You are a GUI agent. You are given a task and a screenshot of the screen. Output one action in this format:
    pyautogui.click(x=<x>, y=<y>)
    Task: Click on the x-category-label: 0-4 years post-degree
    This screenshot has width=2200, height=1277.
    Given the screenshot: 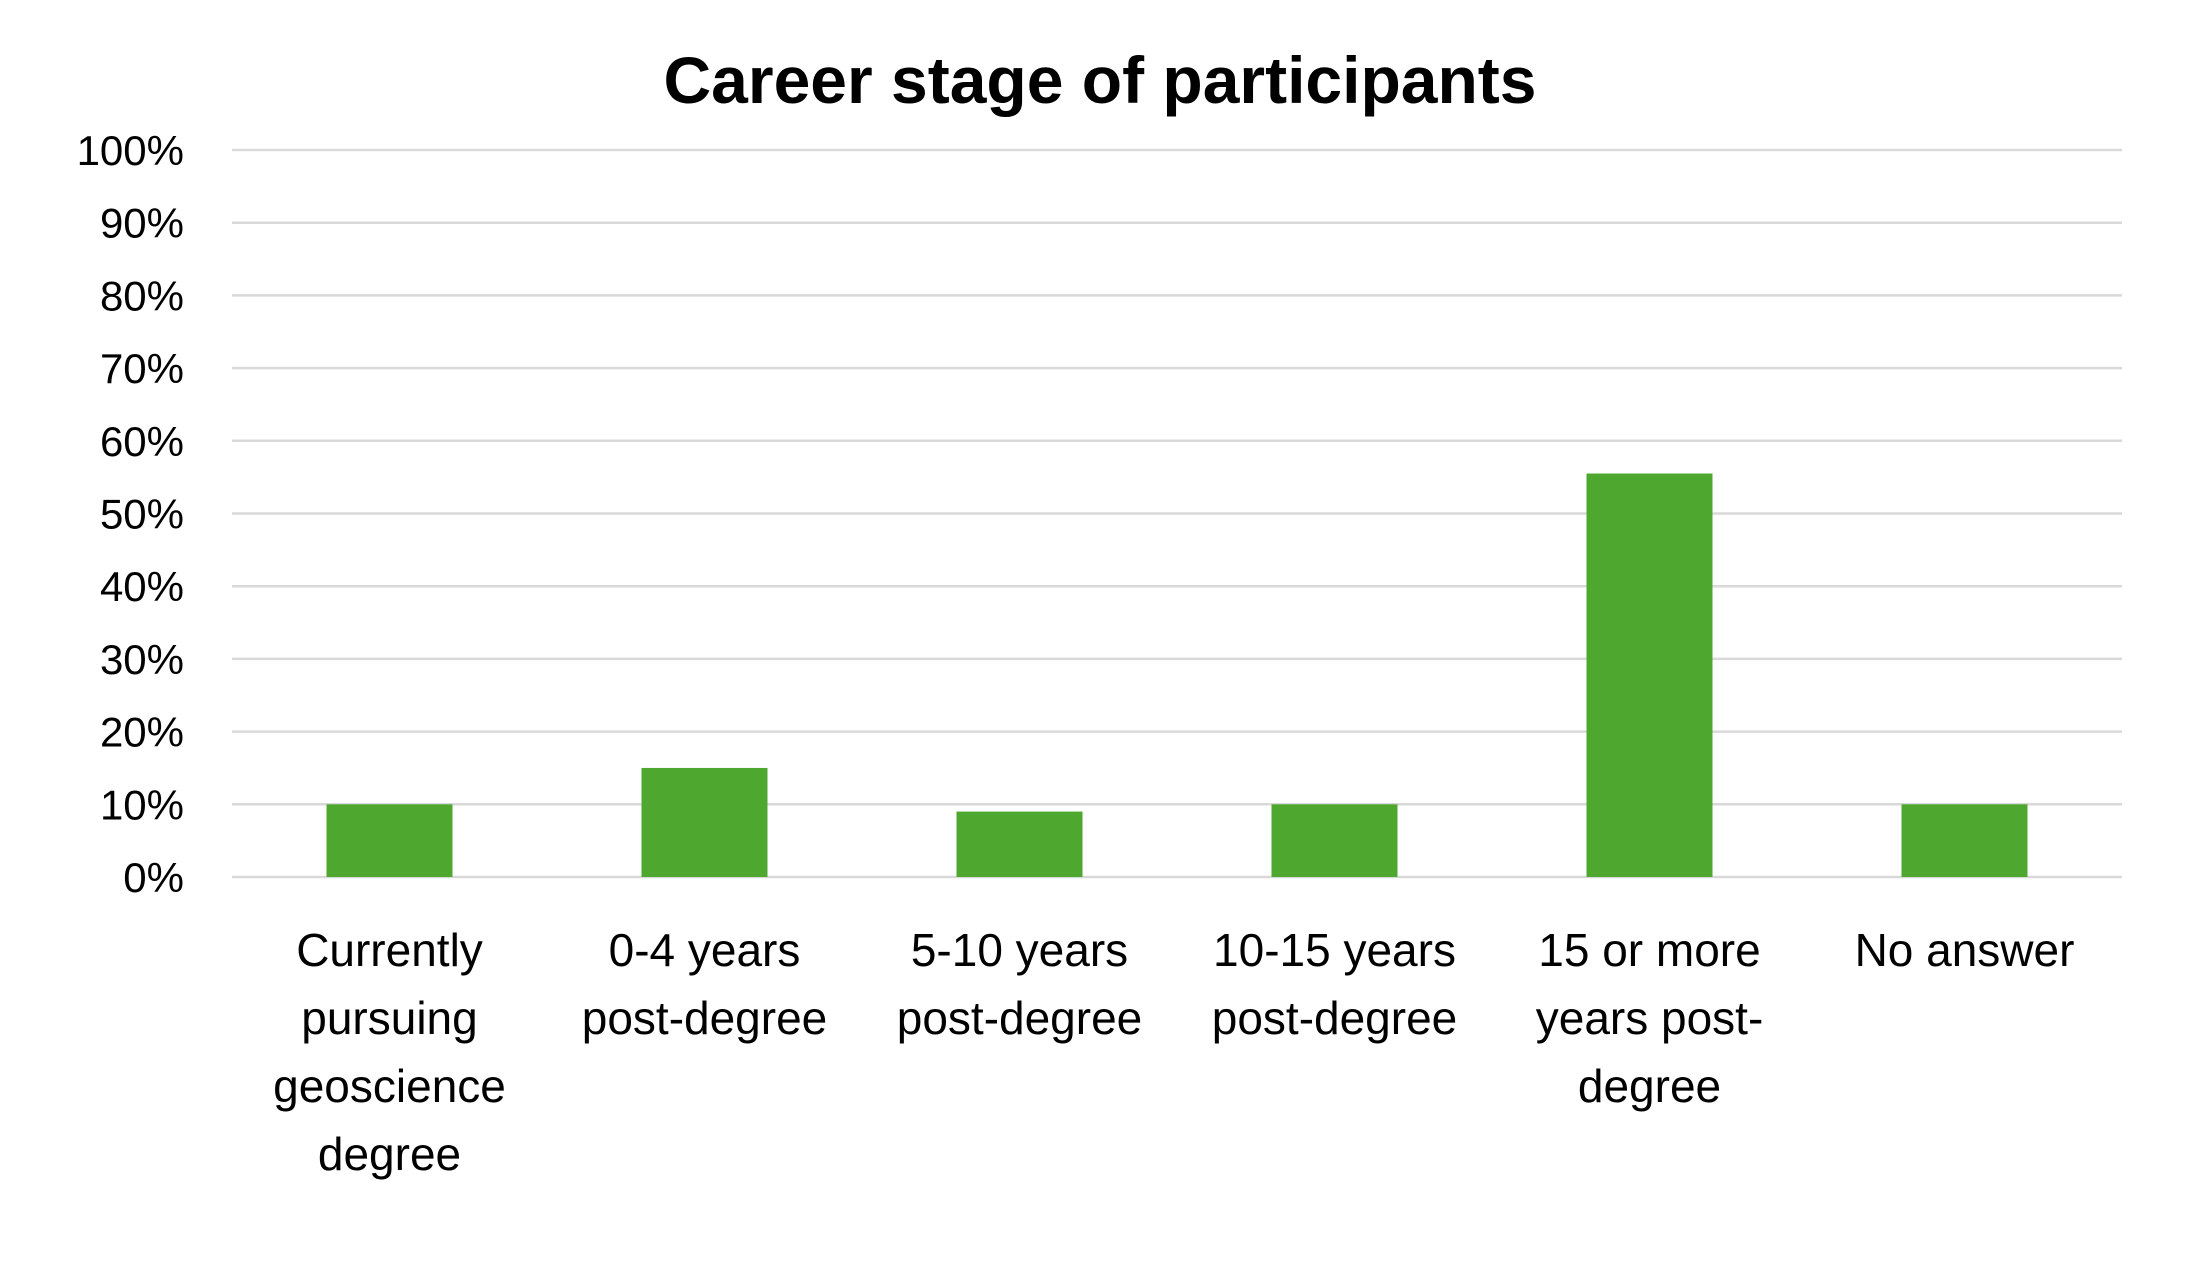 What is the action you would take?
    pyautogui.click(x=705, y=984)
    